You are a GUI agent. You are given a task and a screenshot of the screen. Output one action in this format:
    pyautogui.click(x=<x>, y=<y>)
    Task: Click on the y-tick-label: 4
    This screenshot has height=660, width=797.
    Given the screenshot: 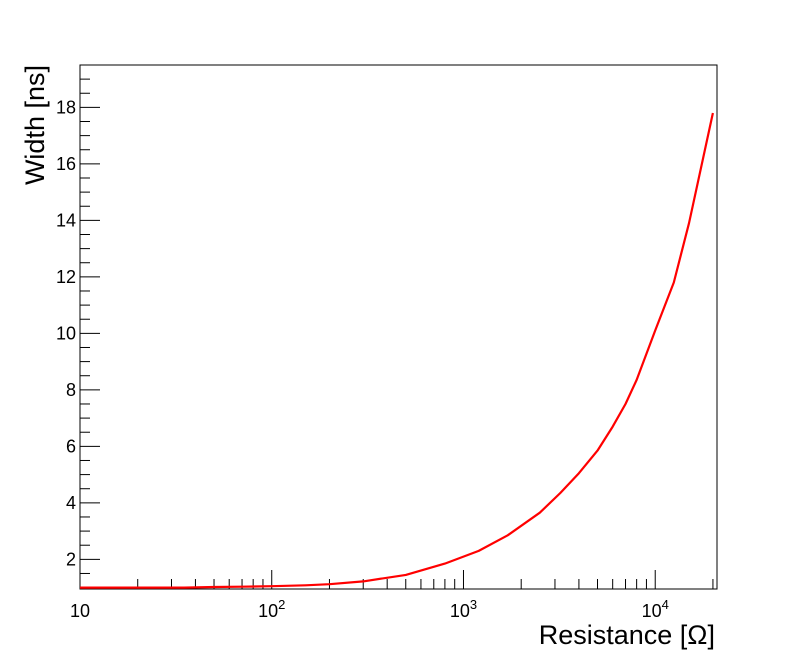 What is the action you would take?
    pyautogui.click(x=71, y=503)
    